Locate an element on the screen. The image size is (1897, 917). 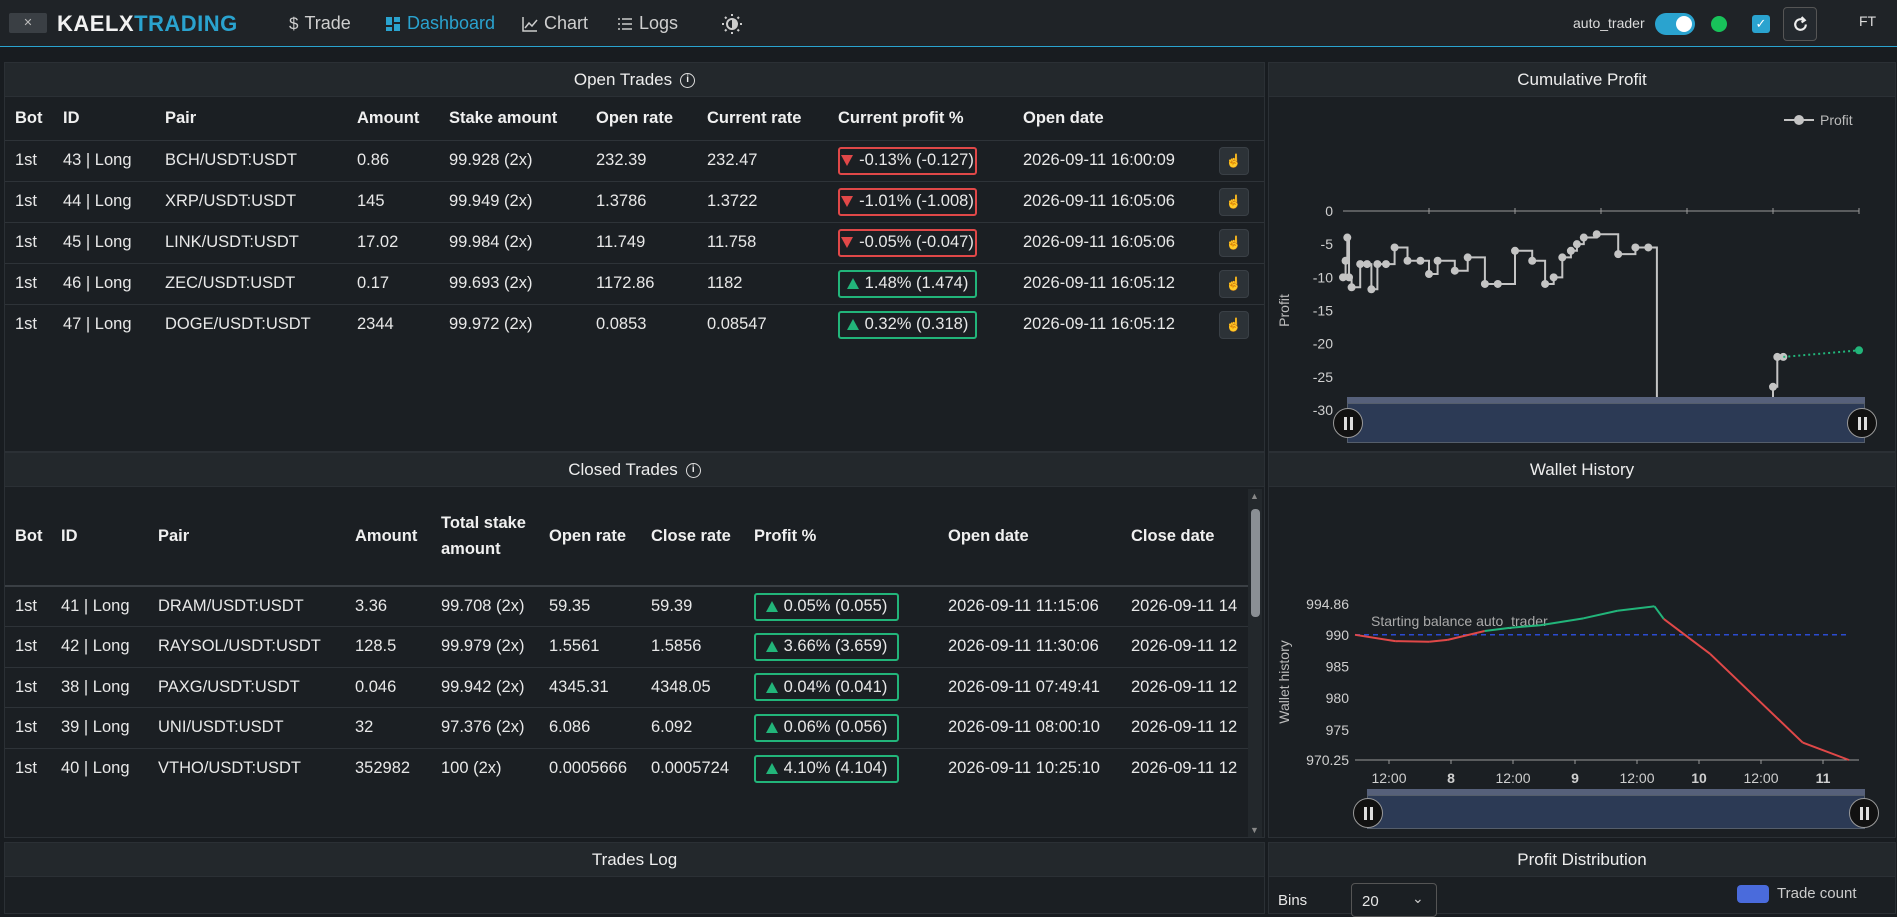
avatar: FT is located at coordinates (1868, 21).